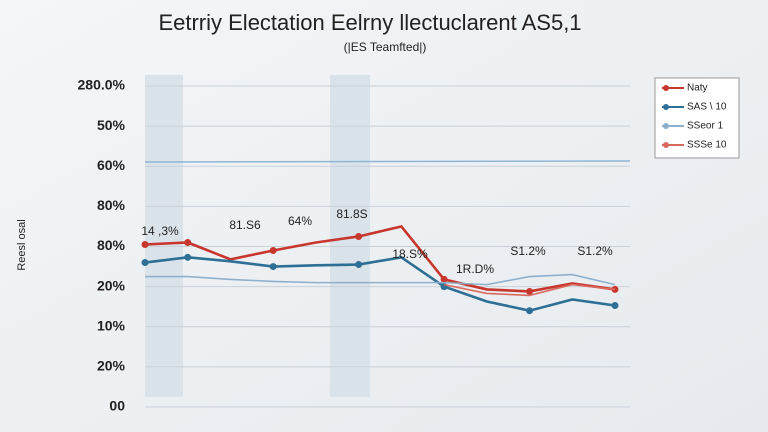 Image resolution: width=768 pixels, height=432 pixels. I want to click on y-tick-label: 10%, so click(111, 325).